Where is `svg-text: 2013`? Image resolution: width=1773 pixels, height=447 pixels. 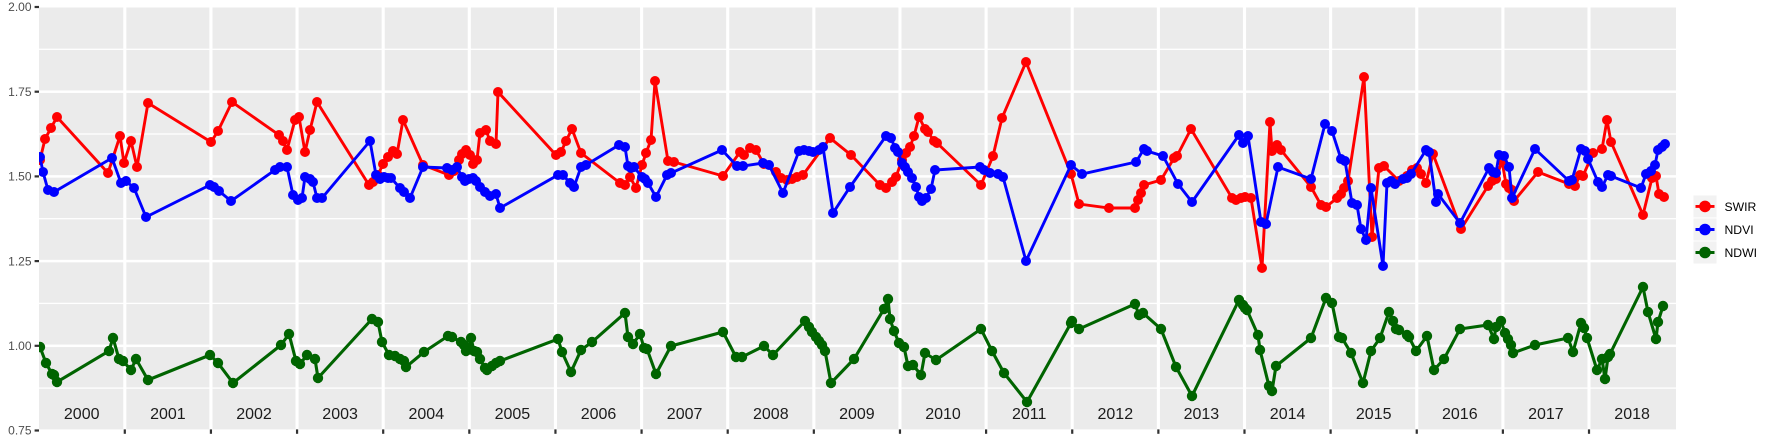 svg-text: 2013 is located at coordinates (1202, 414).